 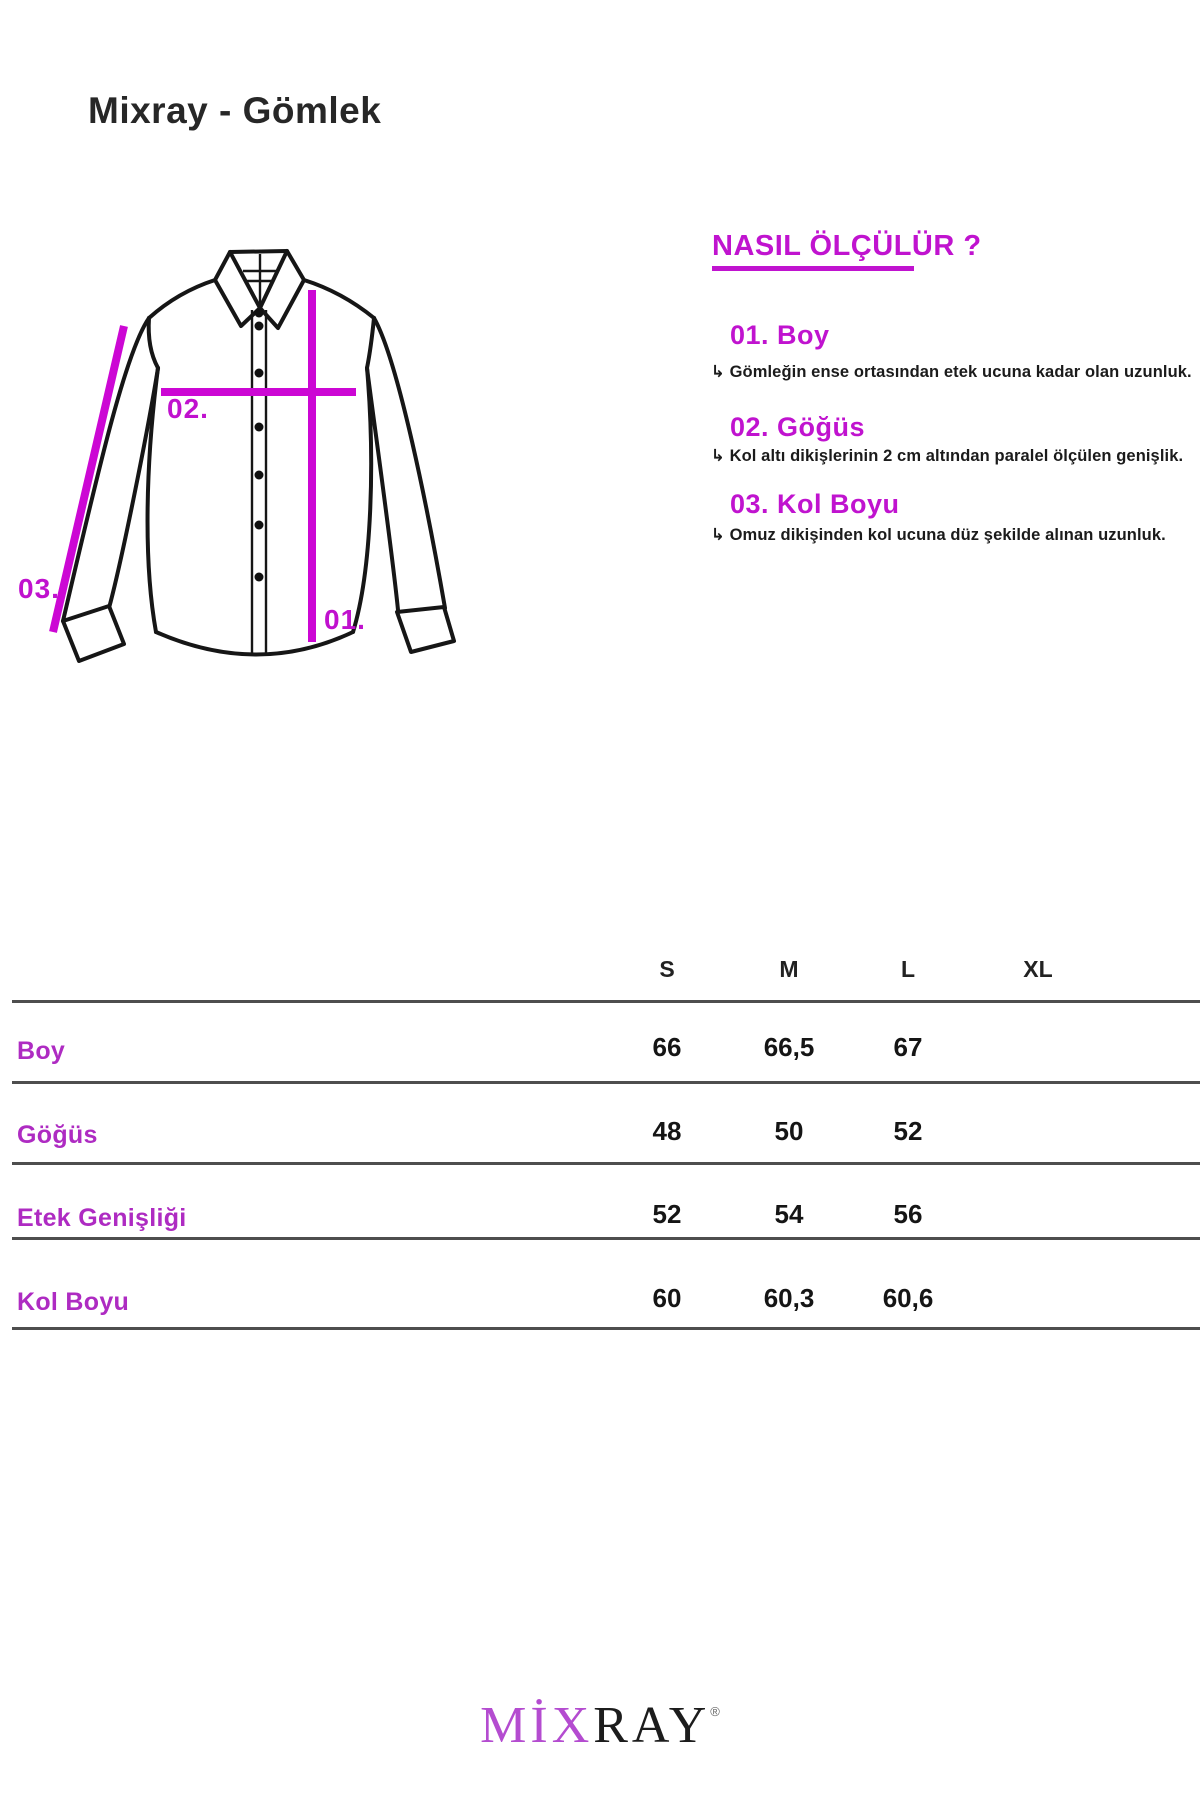 What do you see at coordinates (667, 1047) in the screenshot?
I see `cell-value: 66` at bounding box center [667, 1047].